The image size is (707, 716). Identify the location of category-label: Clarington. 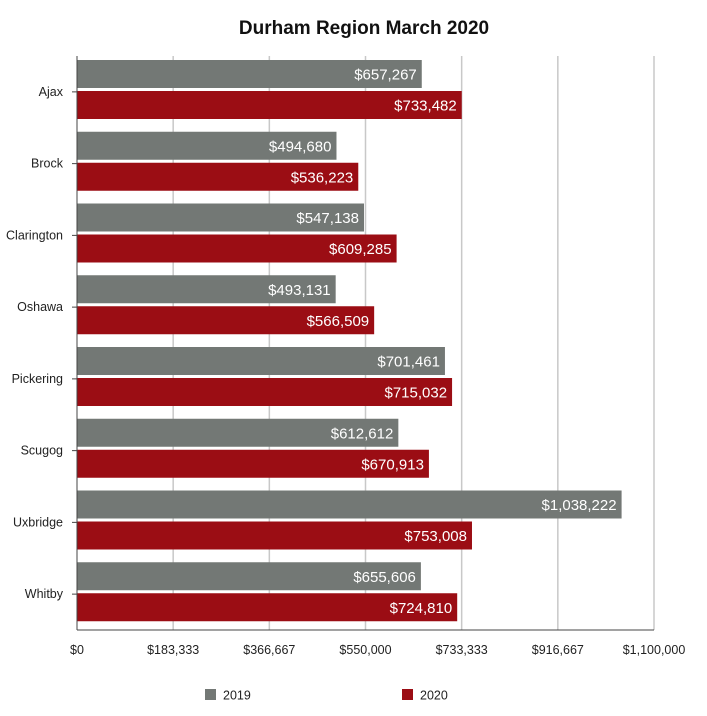
(34, 235).